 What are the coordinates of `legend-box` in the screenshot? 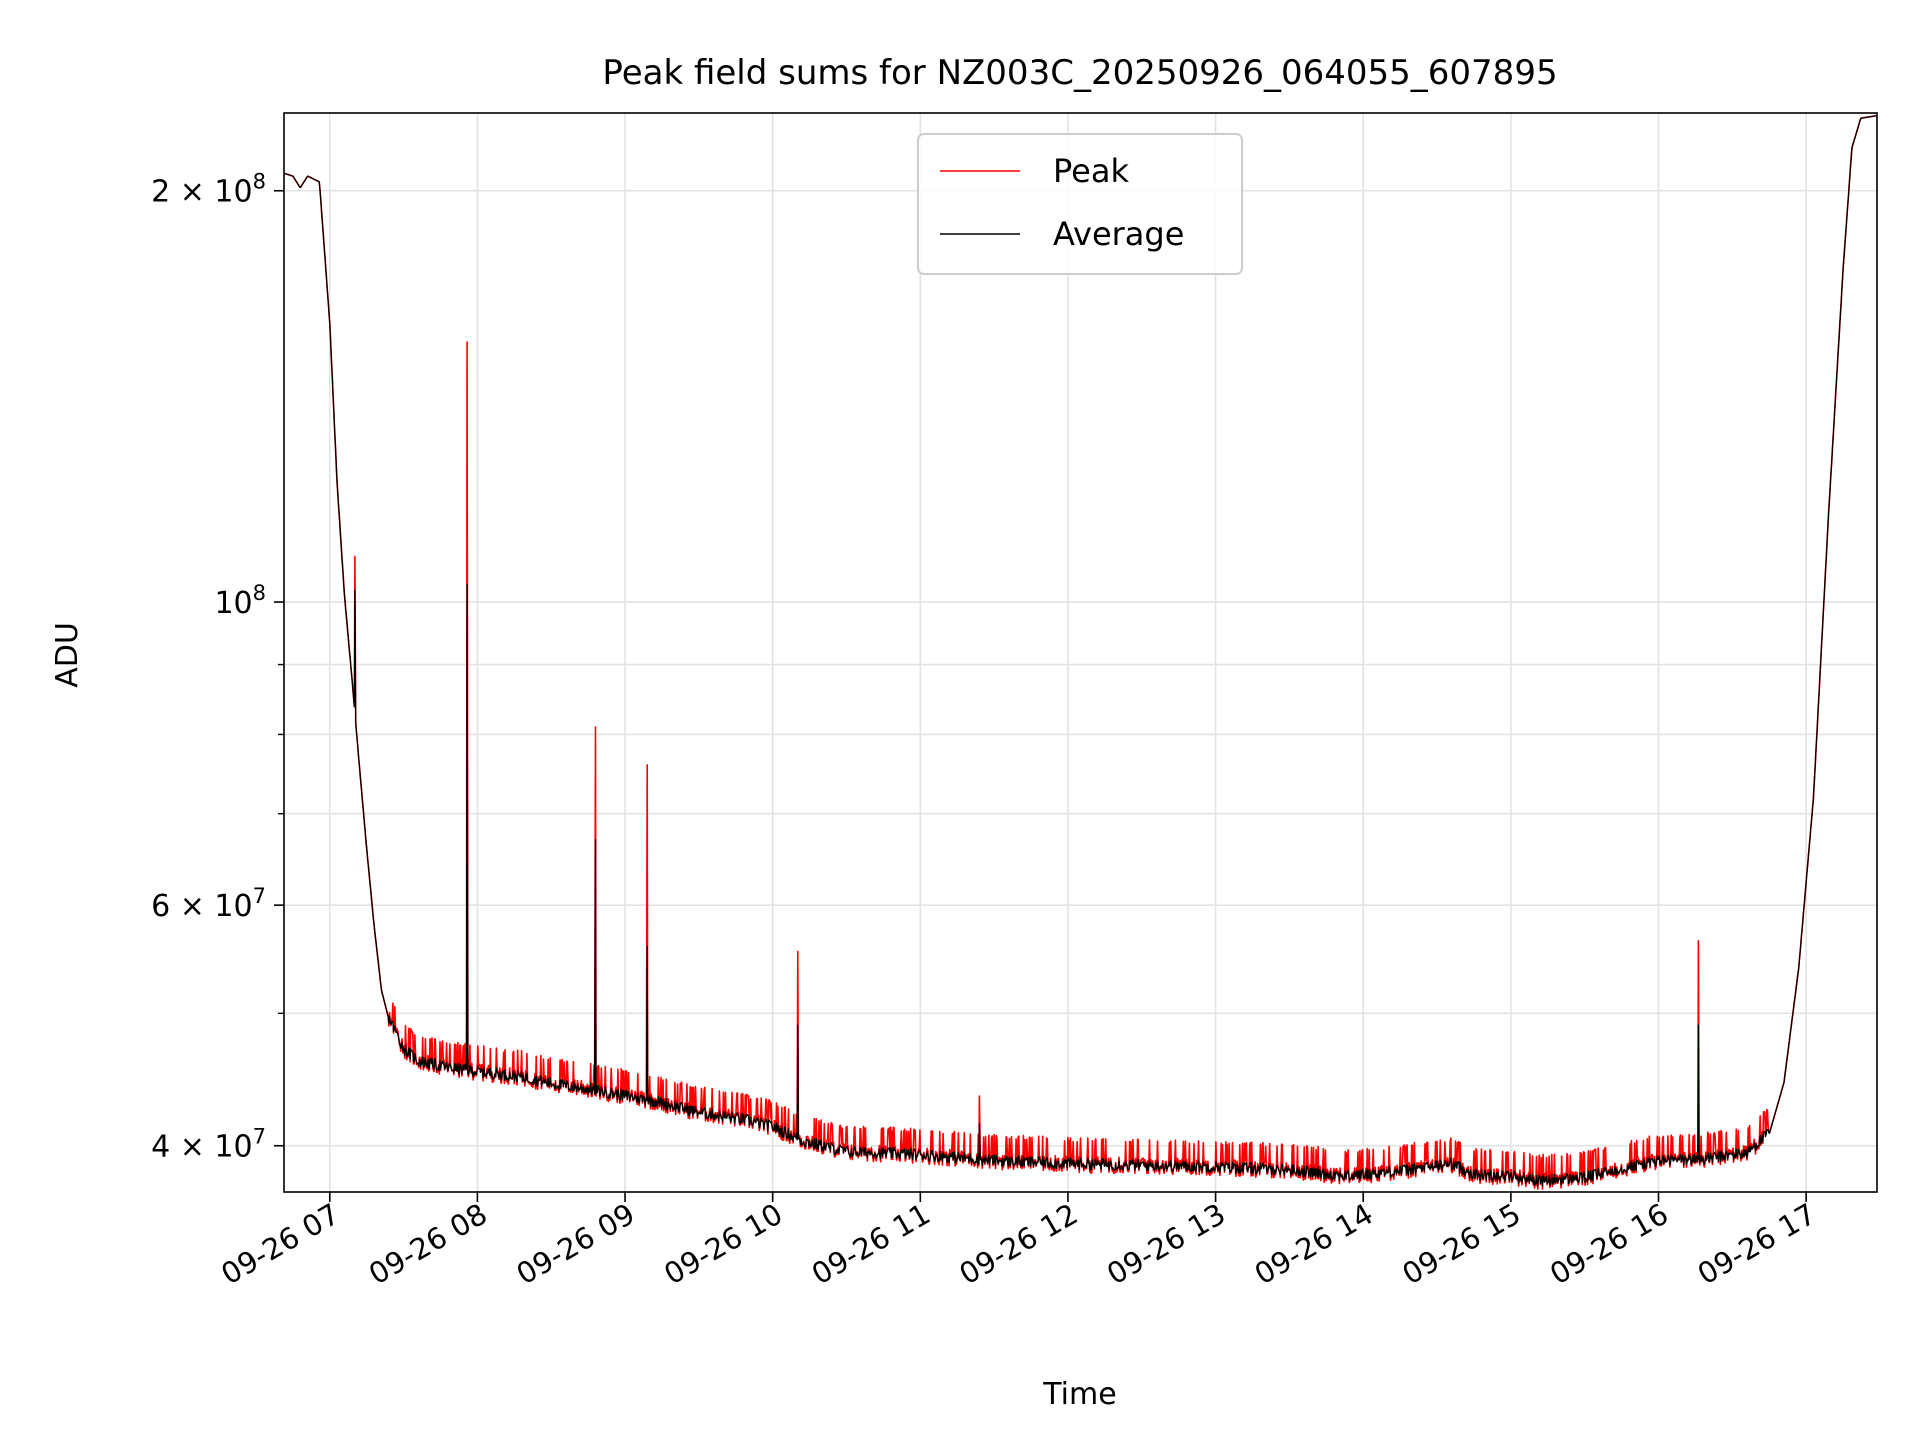 It's located at (1080, 204).